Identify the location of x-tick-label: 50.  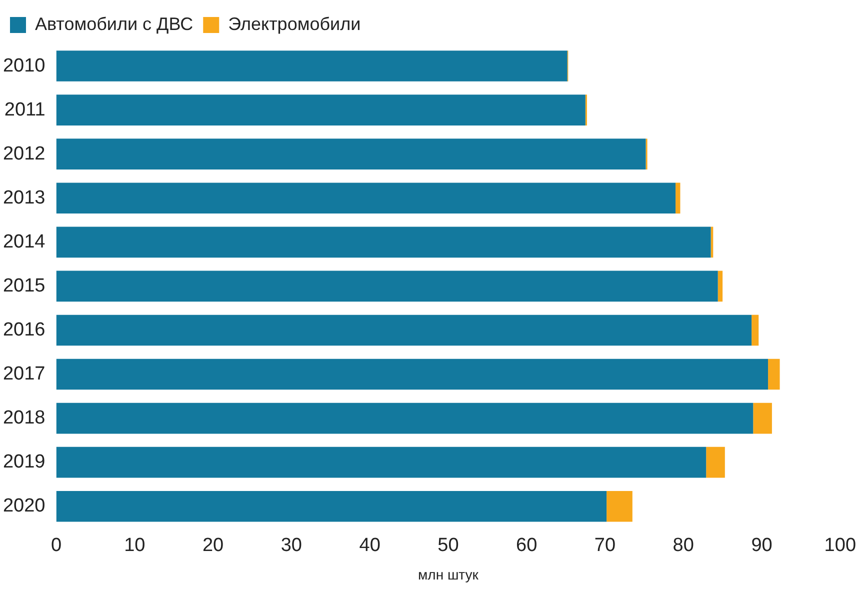
(448, 545).